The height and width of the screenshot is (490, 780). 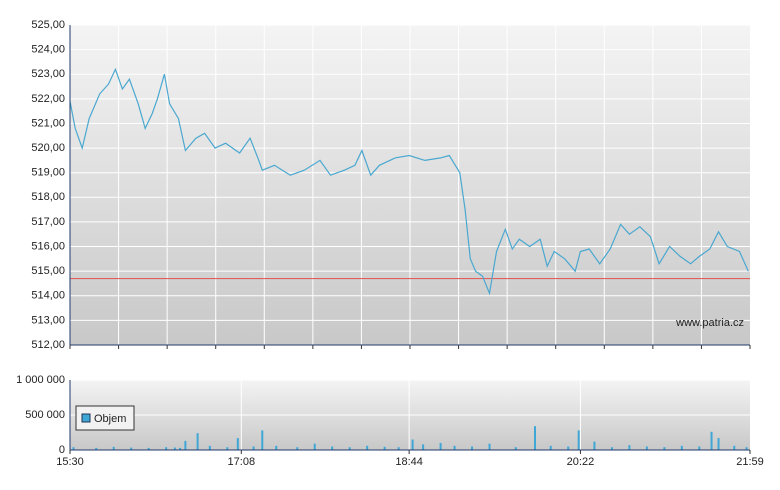 What do you see at coordinates (48, 50) in the screenshot?
I see `y-tick-label: 524,00` at bounding box center [48, 50].